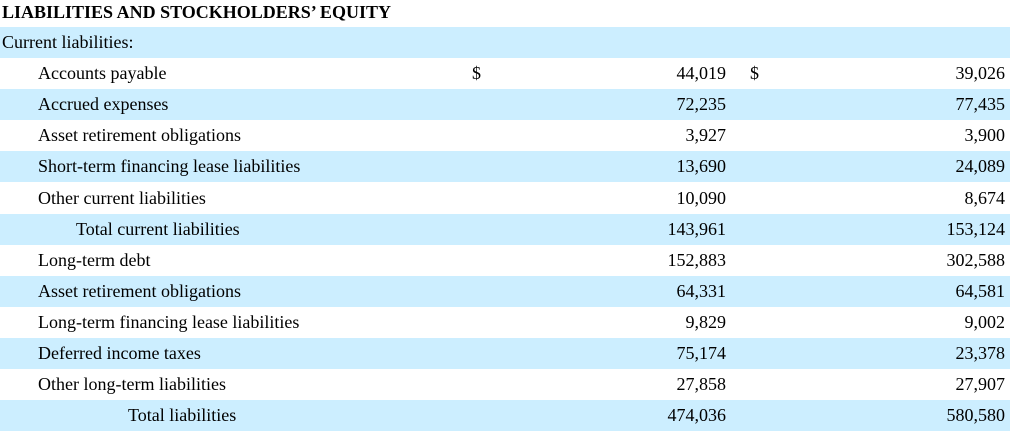 The image size is (1010, 431). What do you see at coordinates (980, 290) in the screenshot?
I see `amount: 64,581` at bounding box center [980, 290].